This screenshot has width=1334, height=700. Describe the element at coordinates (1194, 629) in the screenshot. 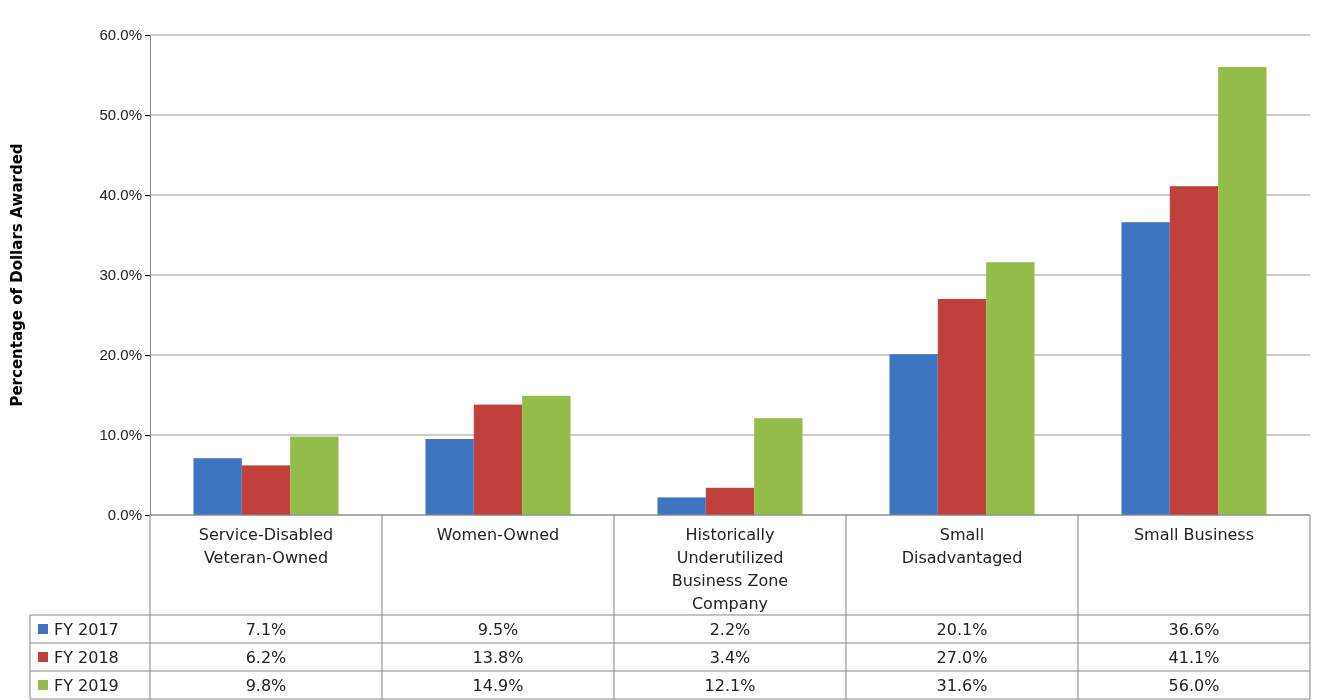

I see `data-label: 36.6%` at that location.